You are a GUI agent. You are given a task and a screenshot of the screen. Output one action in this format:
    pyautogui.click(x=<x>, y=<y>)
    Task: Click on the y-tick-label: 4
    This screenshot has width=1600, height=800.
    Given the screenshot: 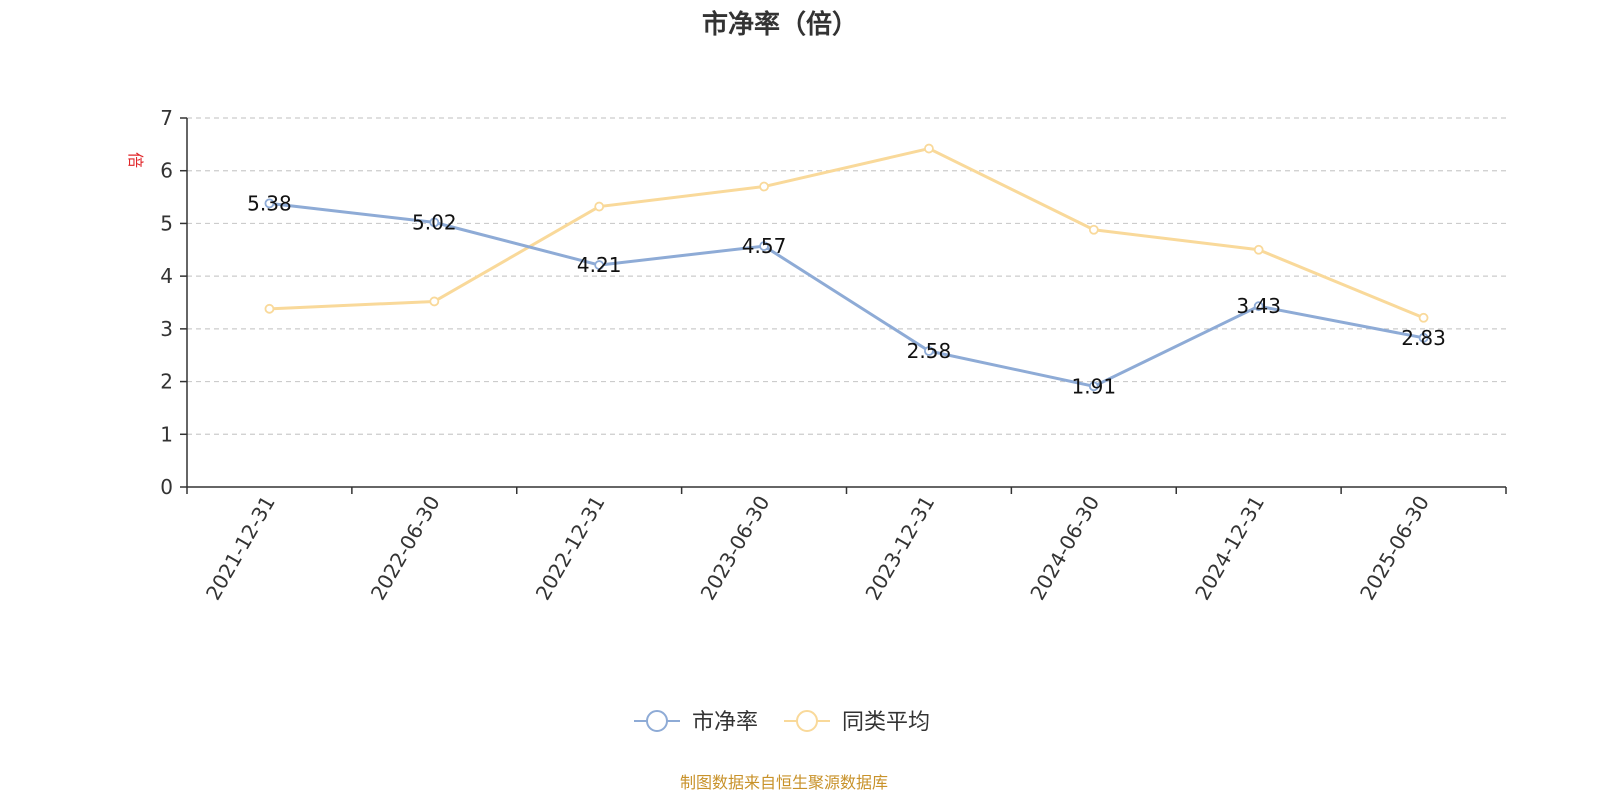 What is the action you would take?
    pyautogui.click(x=166, y=276)
    